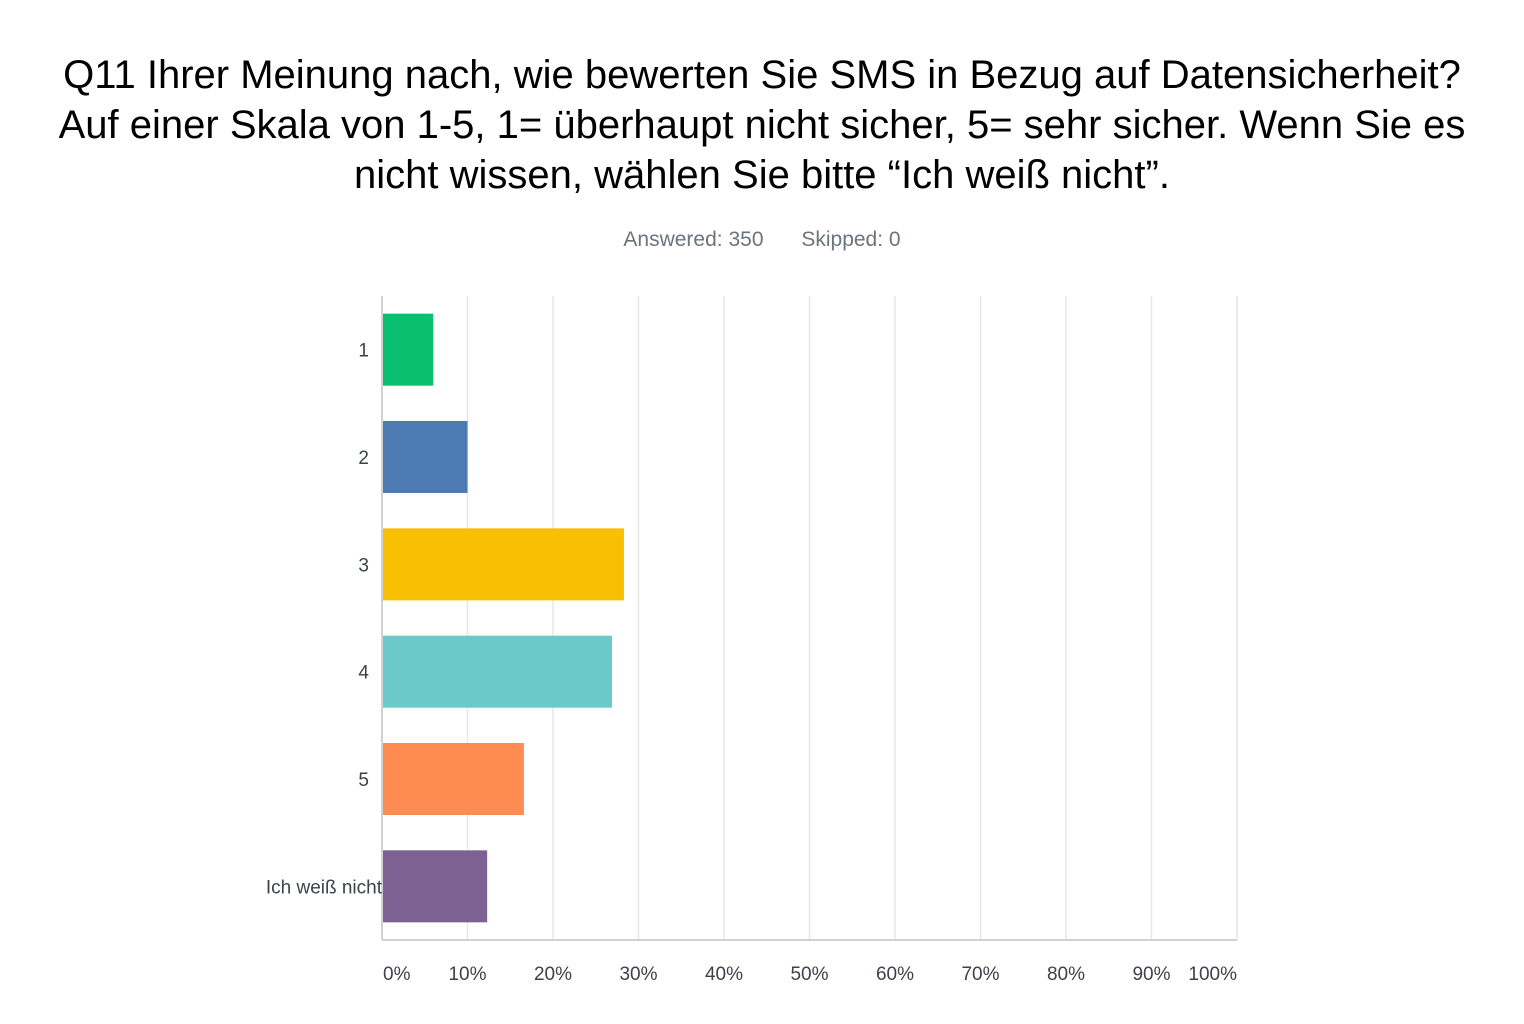 Image resolution: width=1524 pixels, height=1024 pixels. I want to click on y-category-label: 5, so click(363, 780).